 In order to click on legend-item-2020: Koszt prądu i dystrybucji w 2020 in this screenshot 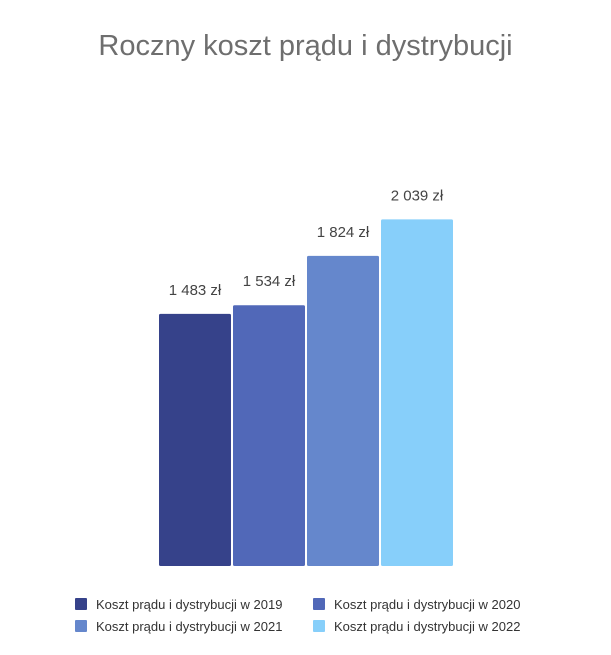, I will do `click(428, 604)`.